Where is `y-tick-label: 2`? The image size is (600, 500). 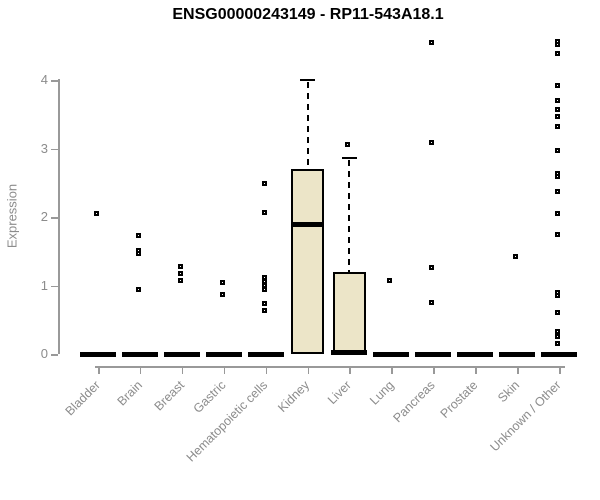
y-tick-label: 2 is located at coordinates (44, 217).